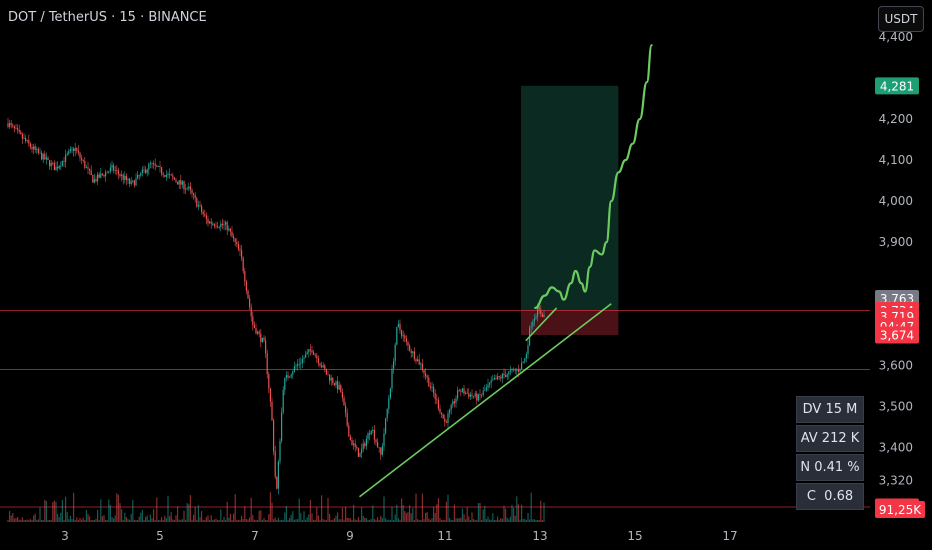  I want to click on volume-bars, so click(276, 507).